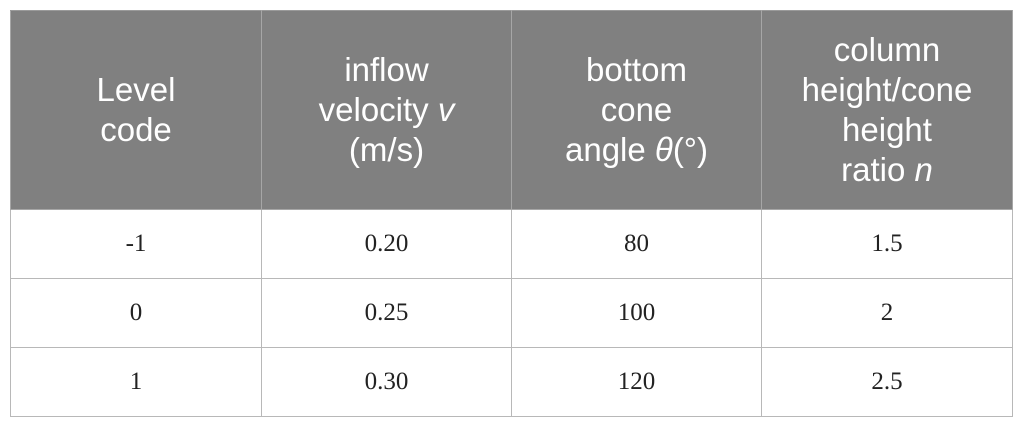  What do you see at coordinates (446, 109) in the screenshot?
I see `symbol-v: v` at bounding box center [446, 109].